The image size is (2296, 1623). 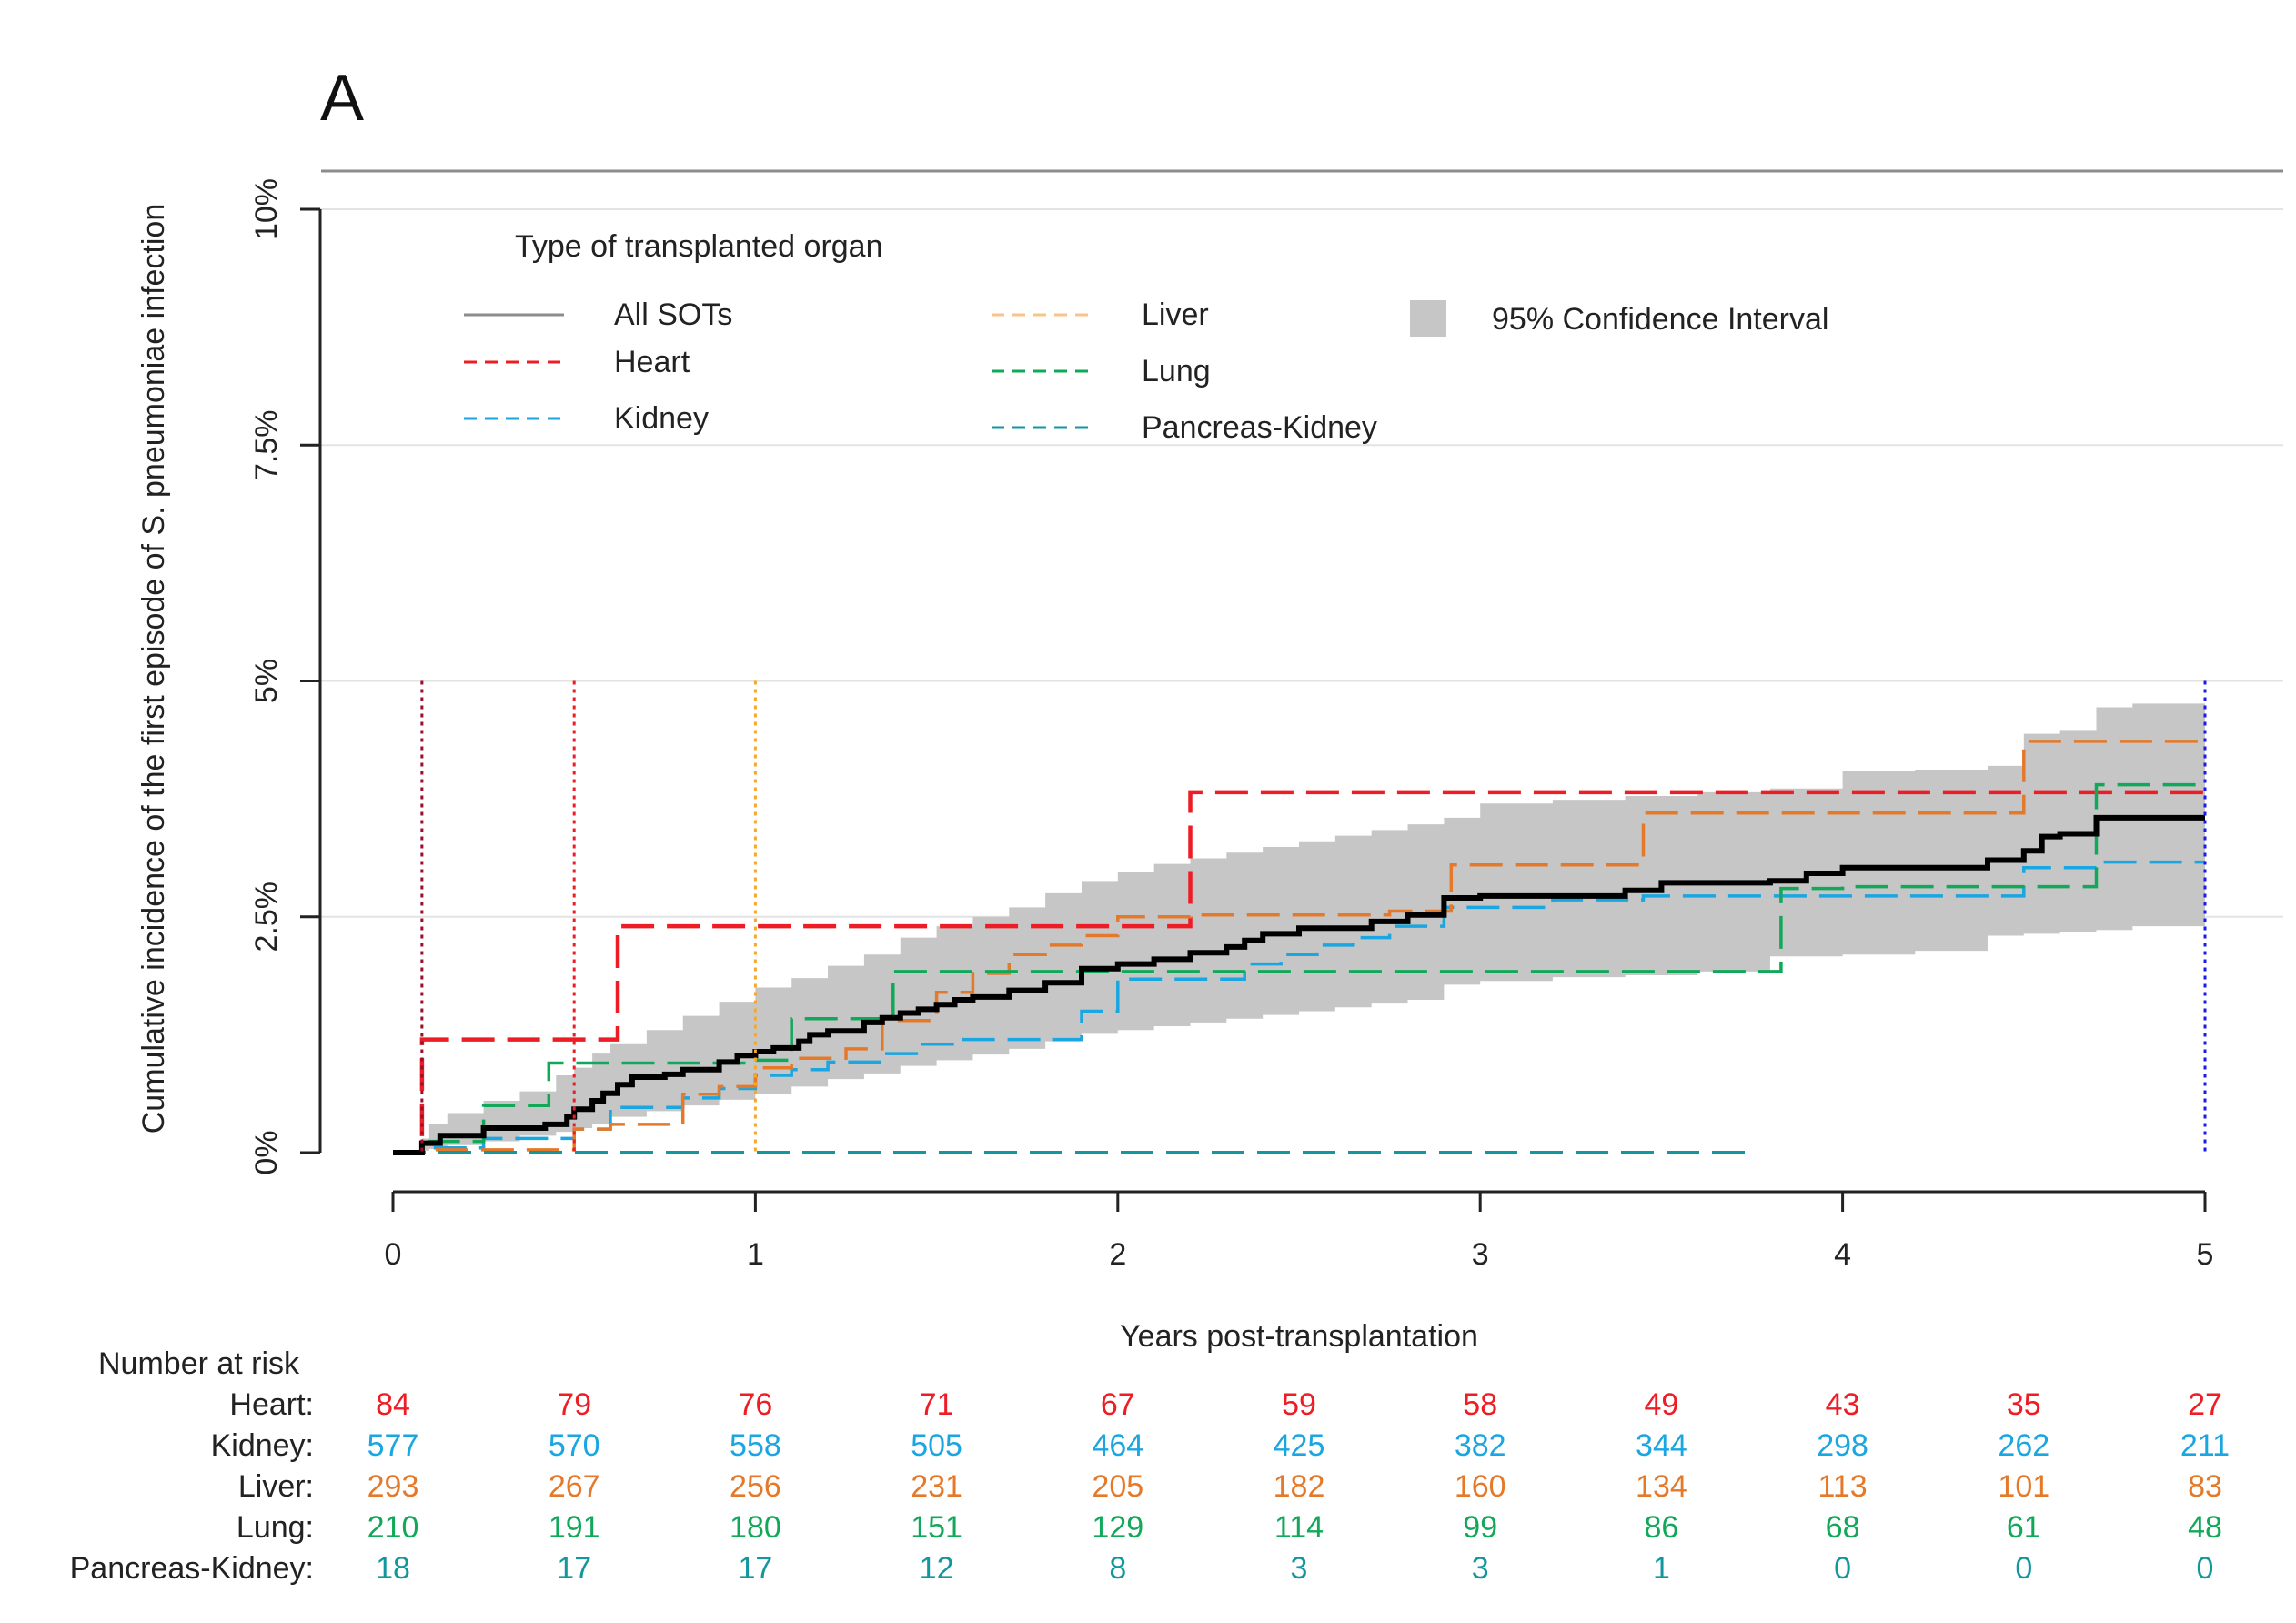 What do you see at coordinates (1842, 1486) in the screenshot?
I see `risk-value-liver: 113` at bounding box center [1842, 1486].